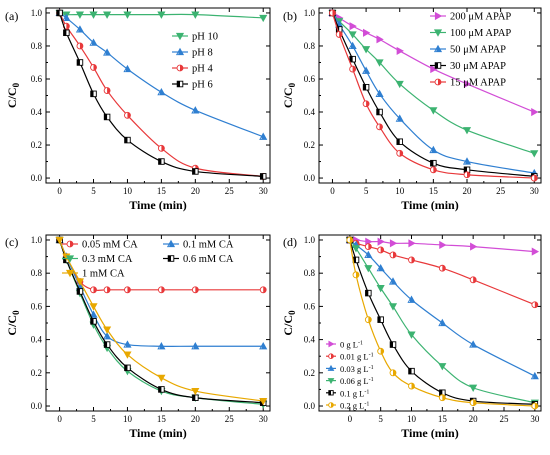 The width and height of the screenshot is (550, 455). Describe the element at coordinates (470, 33) in the screenshot. I see `legend-item-100-m-apap: 100 μM APAP` at that location.